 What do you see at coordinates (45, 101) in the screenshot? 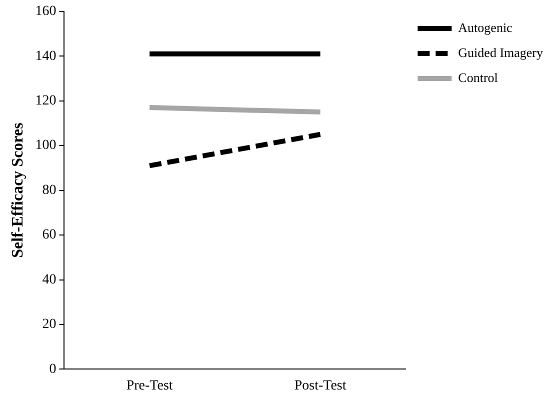
I see `y-tick-label: 120` at bounding box center [45, 101].